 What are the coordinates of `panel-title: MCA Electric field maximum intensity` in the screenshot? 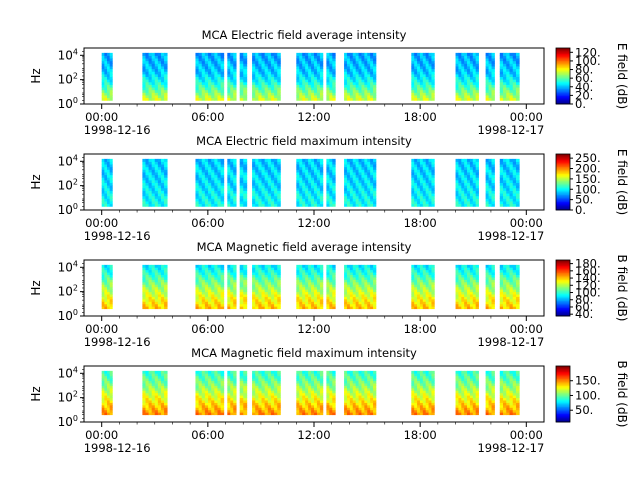 It's located at (304, 141).